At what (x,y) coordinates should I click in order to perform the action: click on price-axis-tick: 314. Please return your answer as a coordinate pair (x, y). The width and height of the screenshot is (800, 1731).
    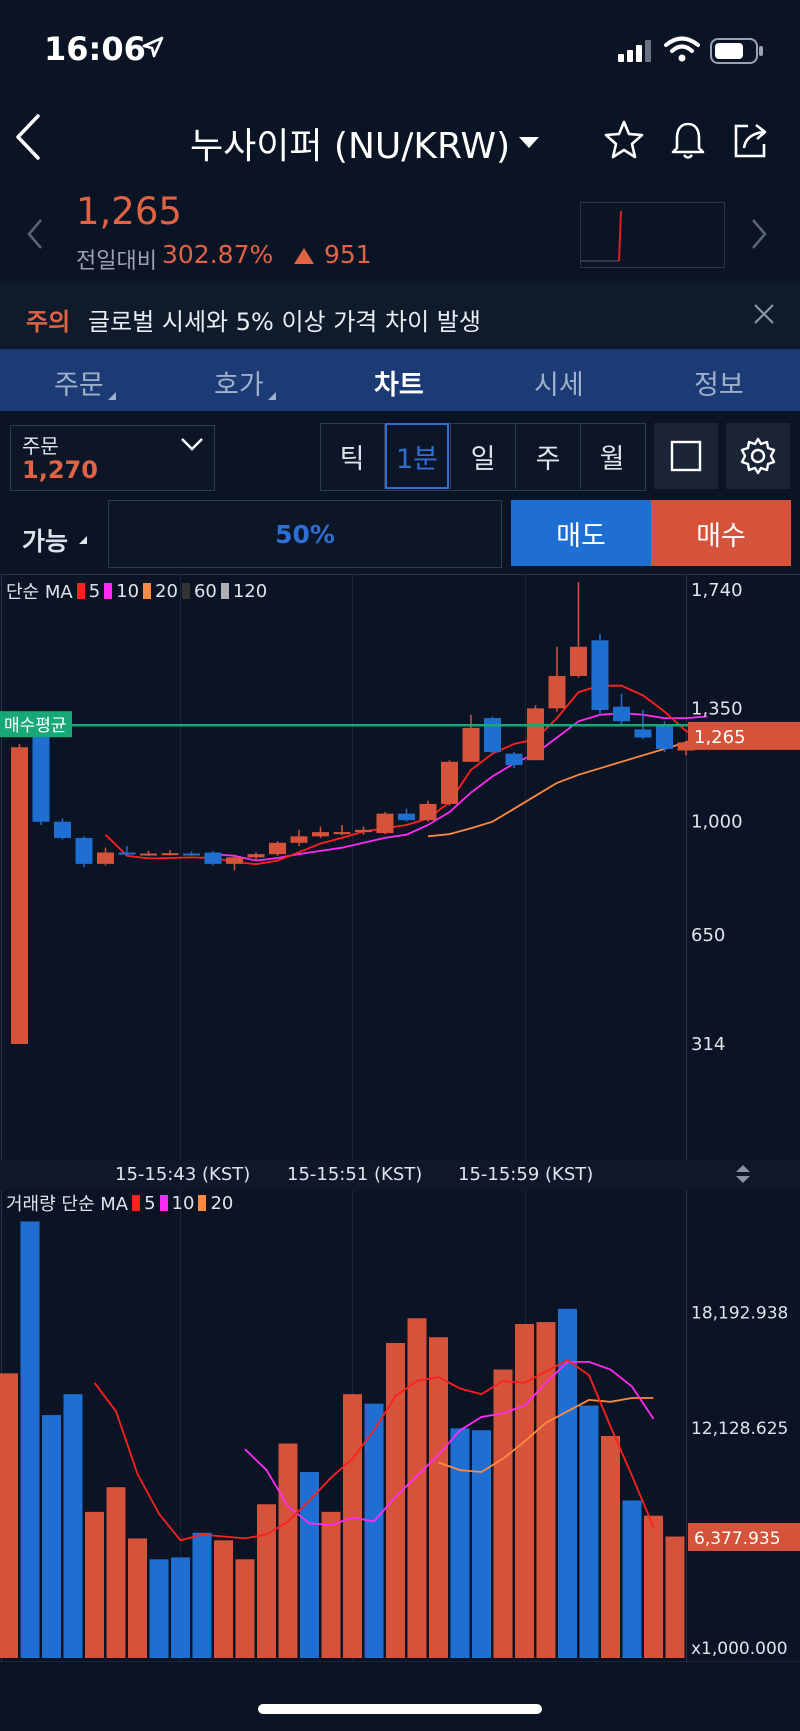
    Looking at the image, I should click on (708, 1044).